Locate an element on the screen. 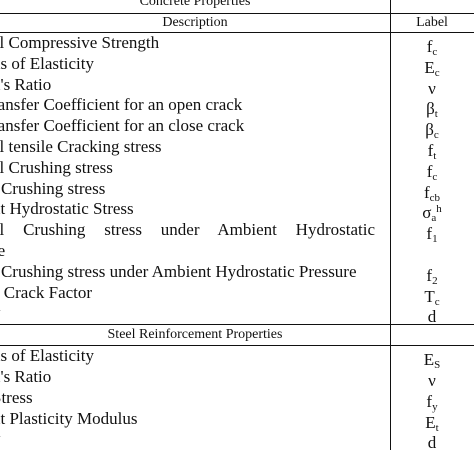 This screenshot has width=474, height=474. concrete-section-title-row: Concrete Properties is located at coordinates (237, 6).